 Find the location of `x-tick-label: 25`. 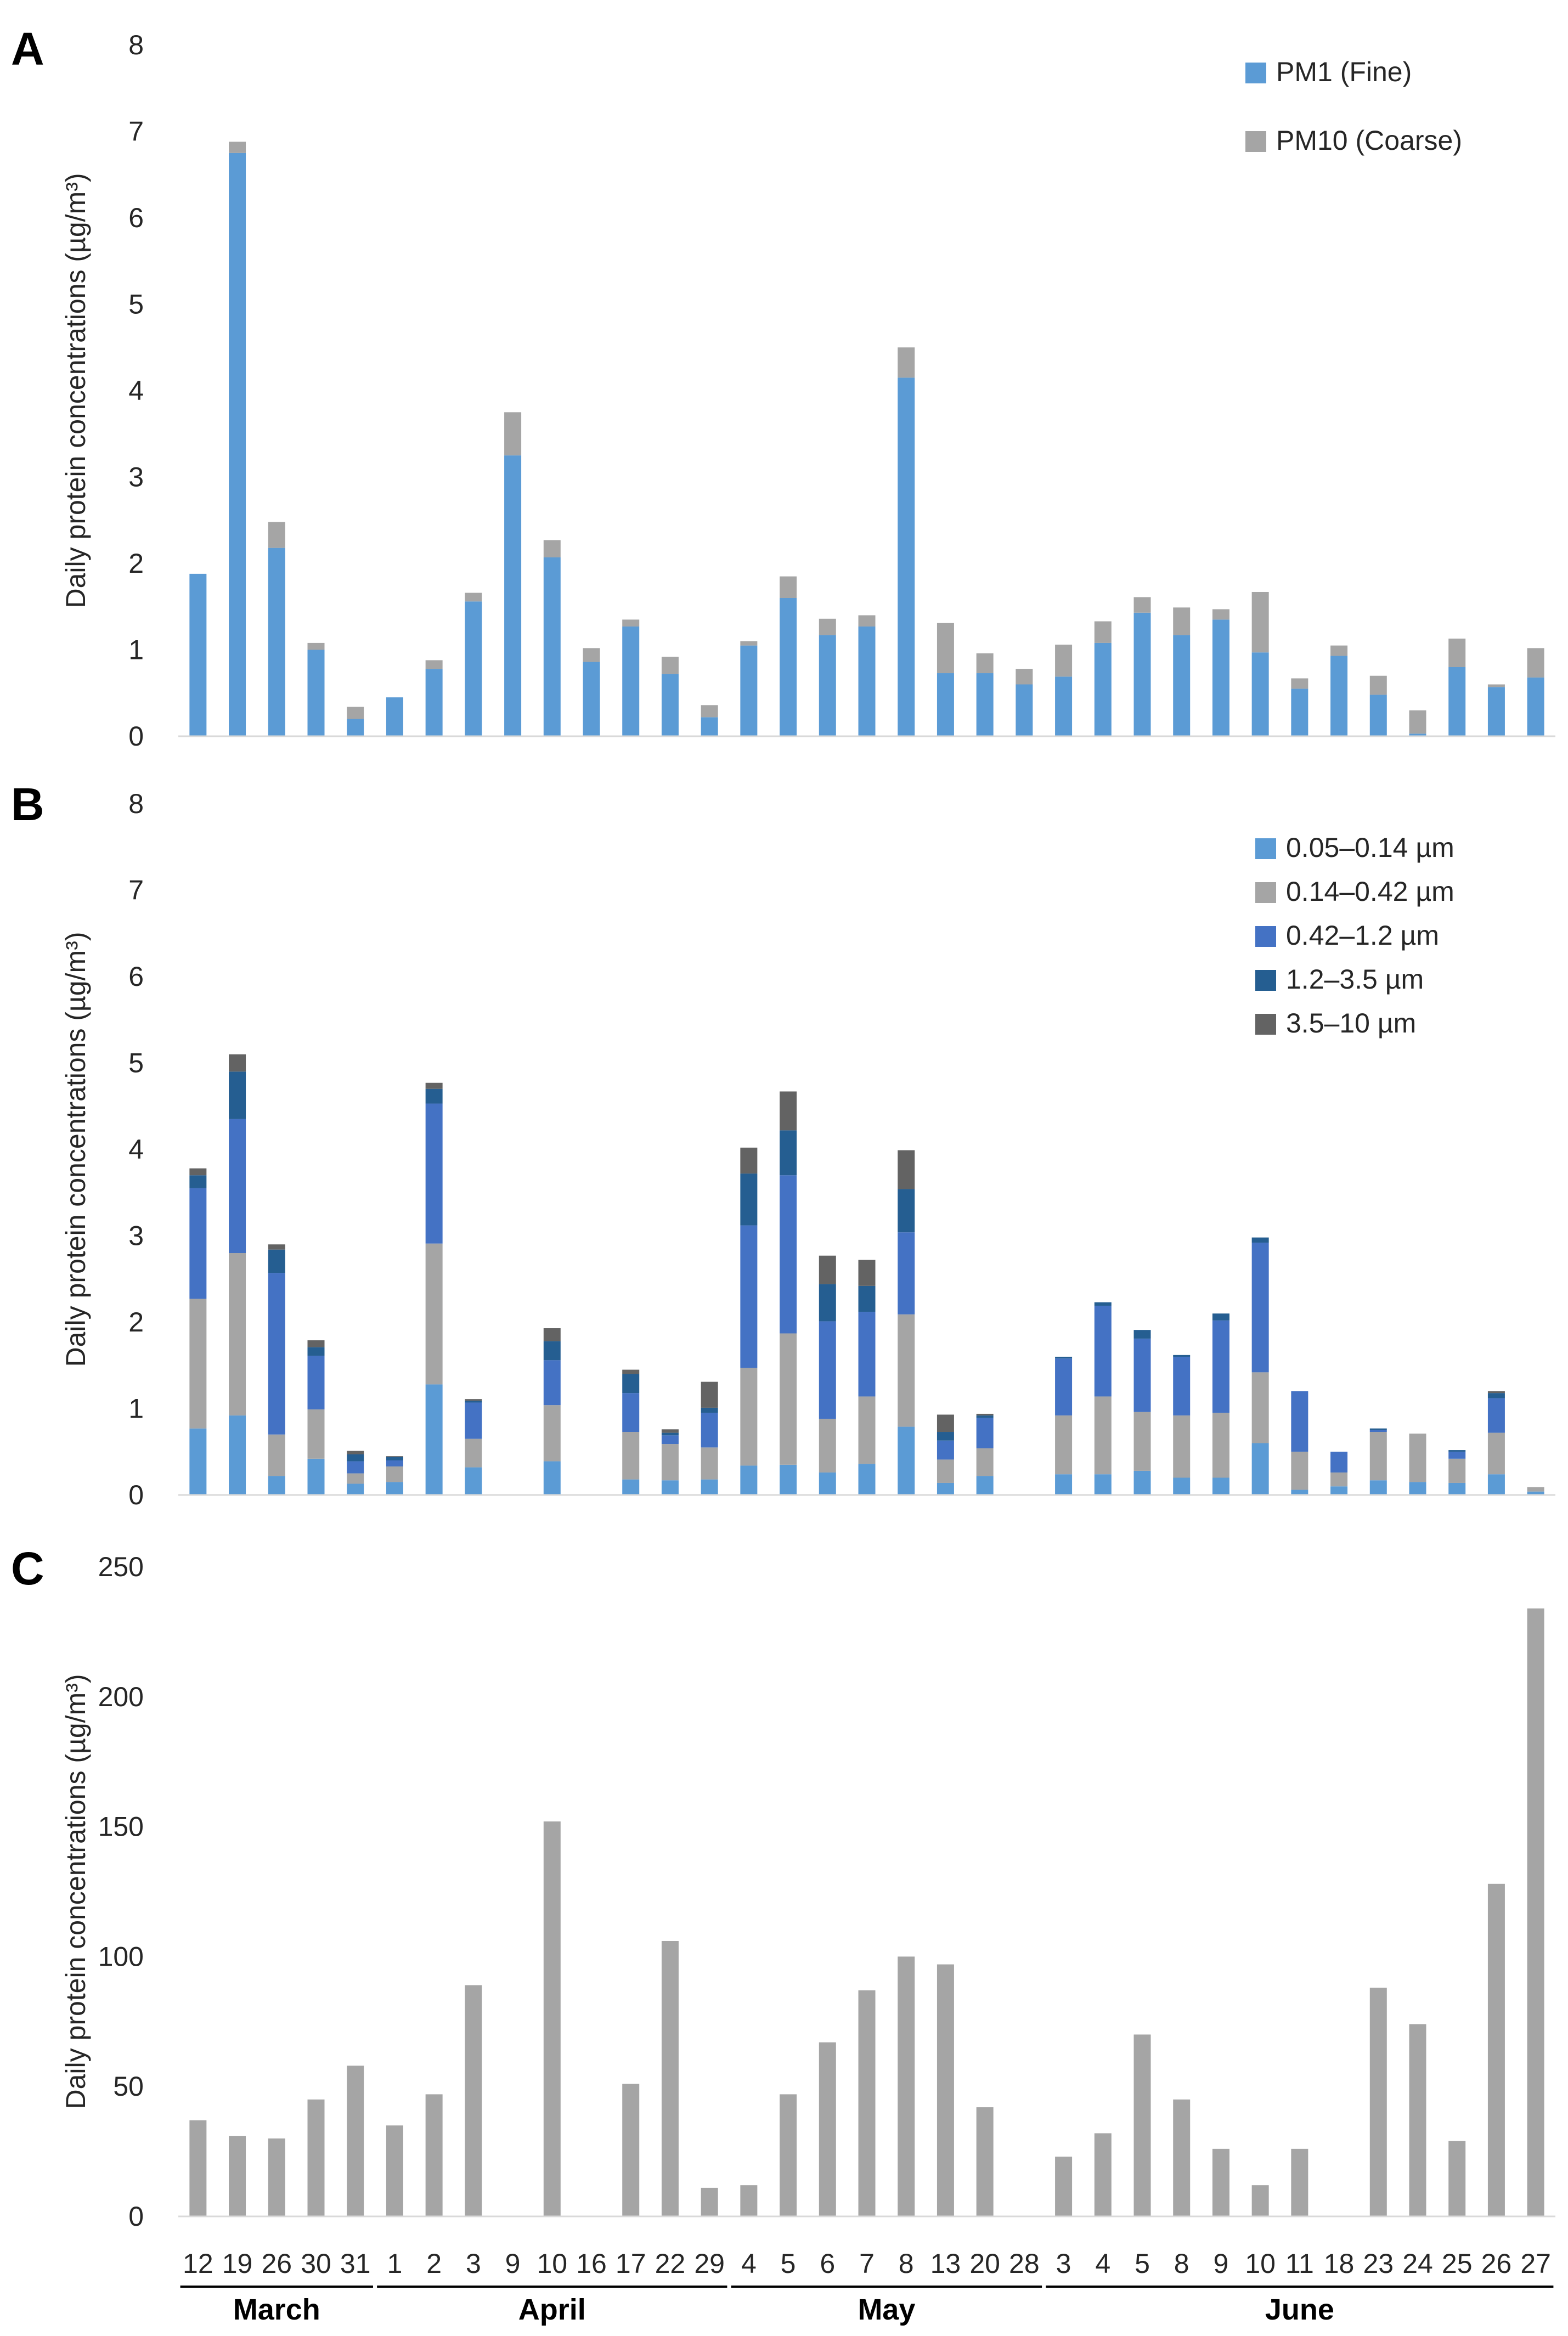

x-tick-label: 25 is located at coordinates (1457, 2263).